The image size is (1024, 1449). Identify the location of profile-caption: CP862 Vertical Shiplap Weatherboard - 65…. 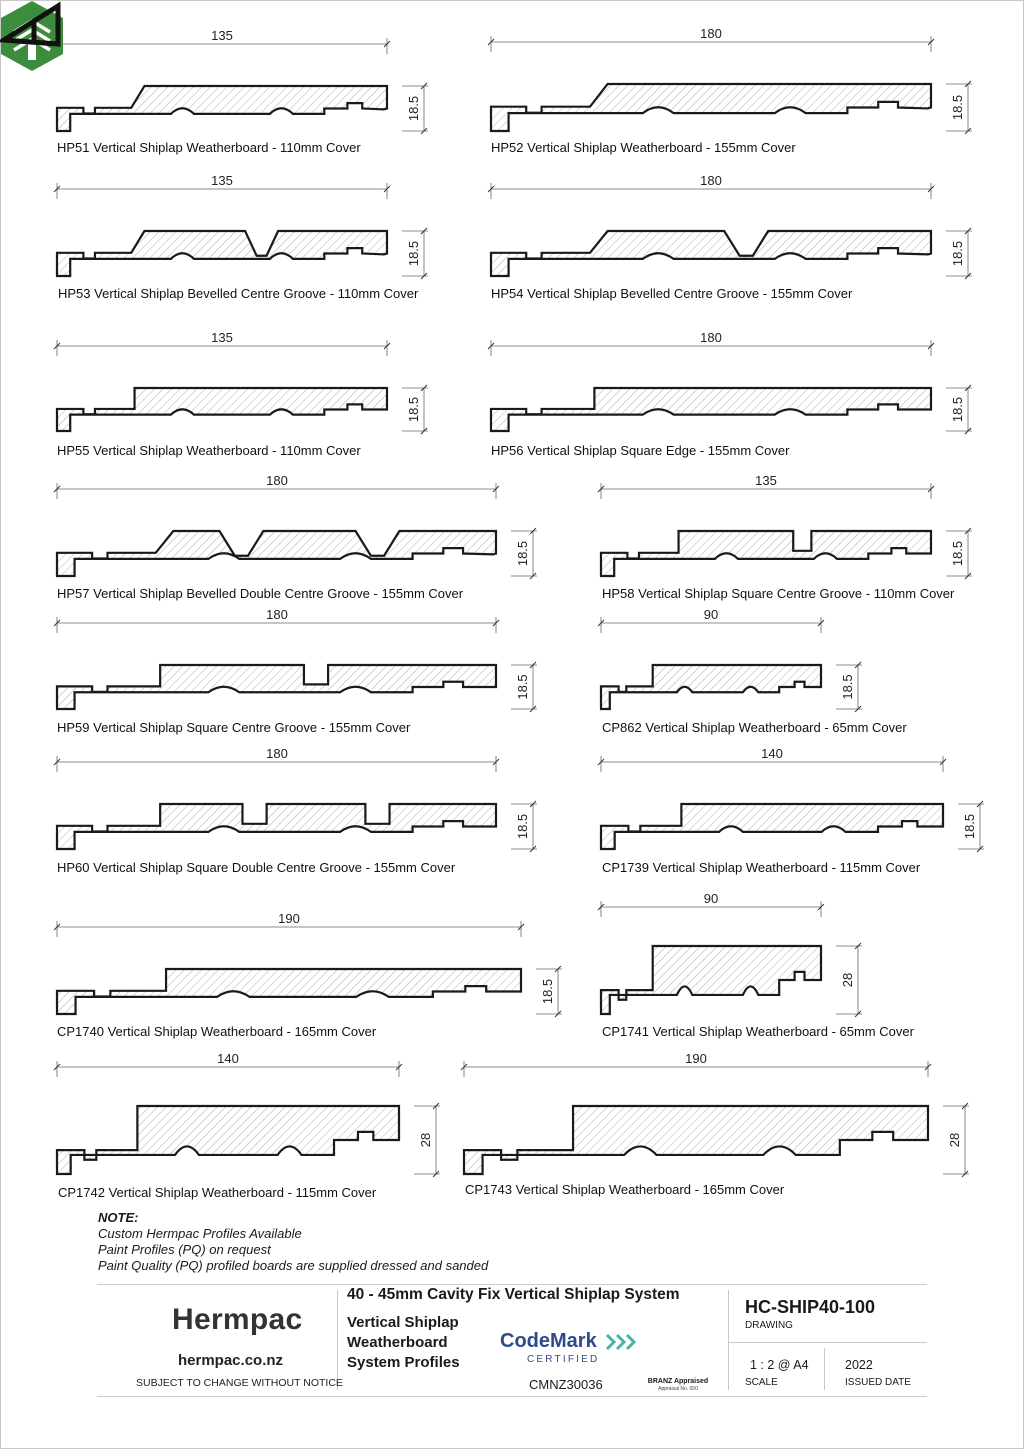
(754, 727).